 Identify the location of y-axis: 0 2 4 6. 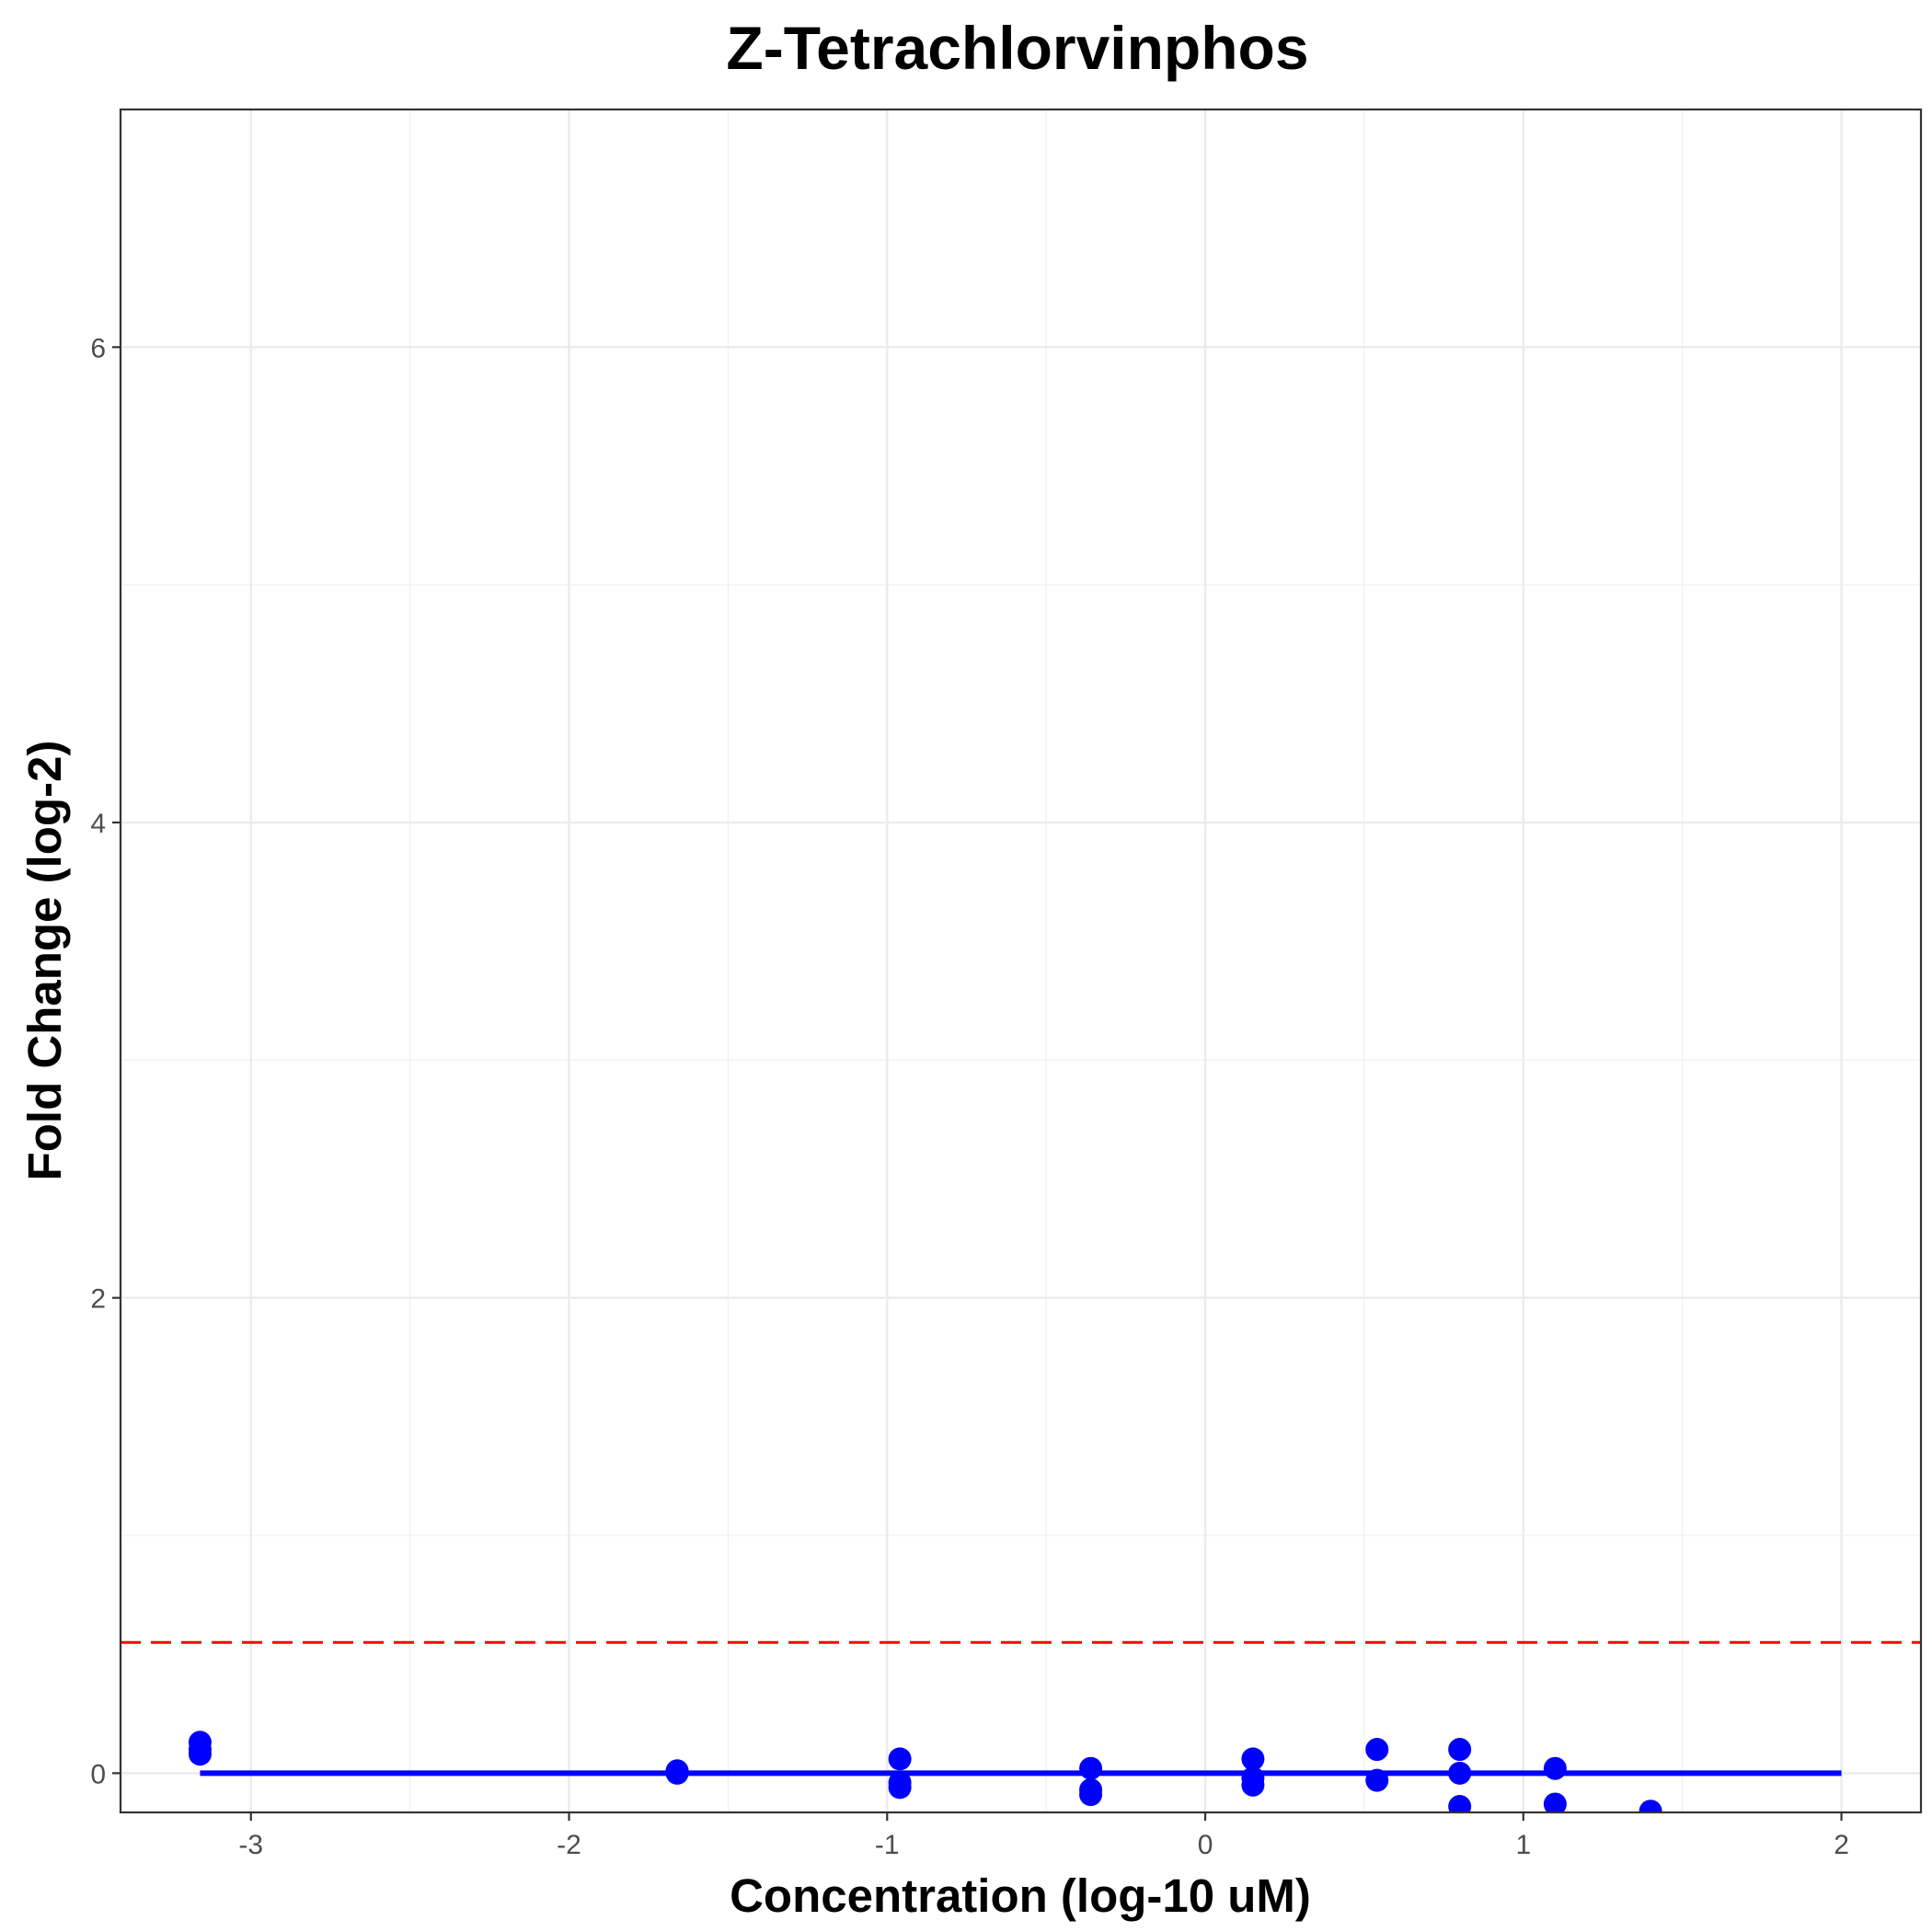
(105, 1061).